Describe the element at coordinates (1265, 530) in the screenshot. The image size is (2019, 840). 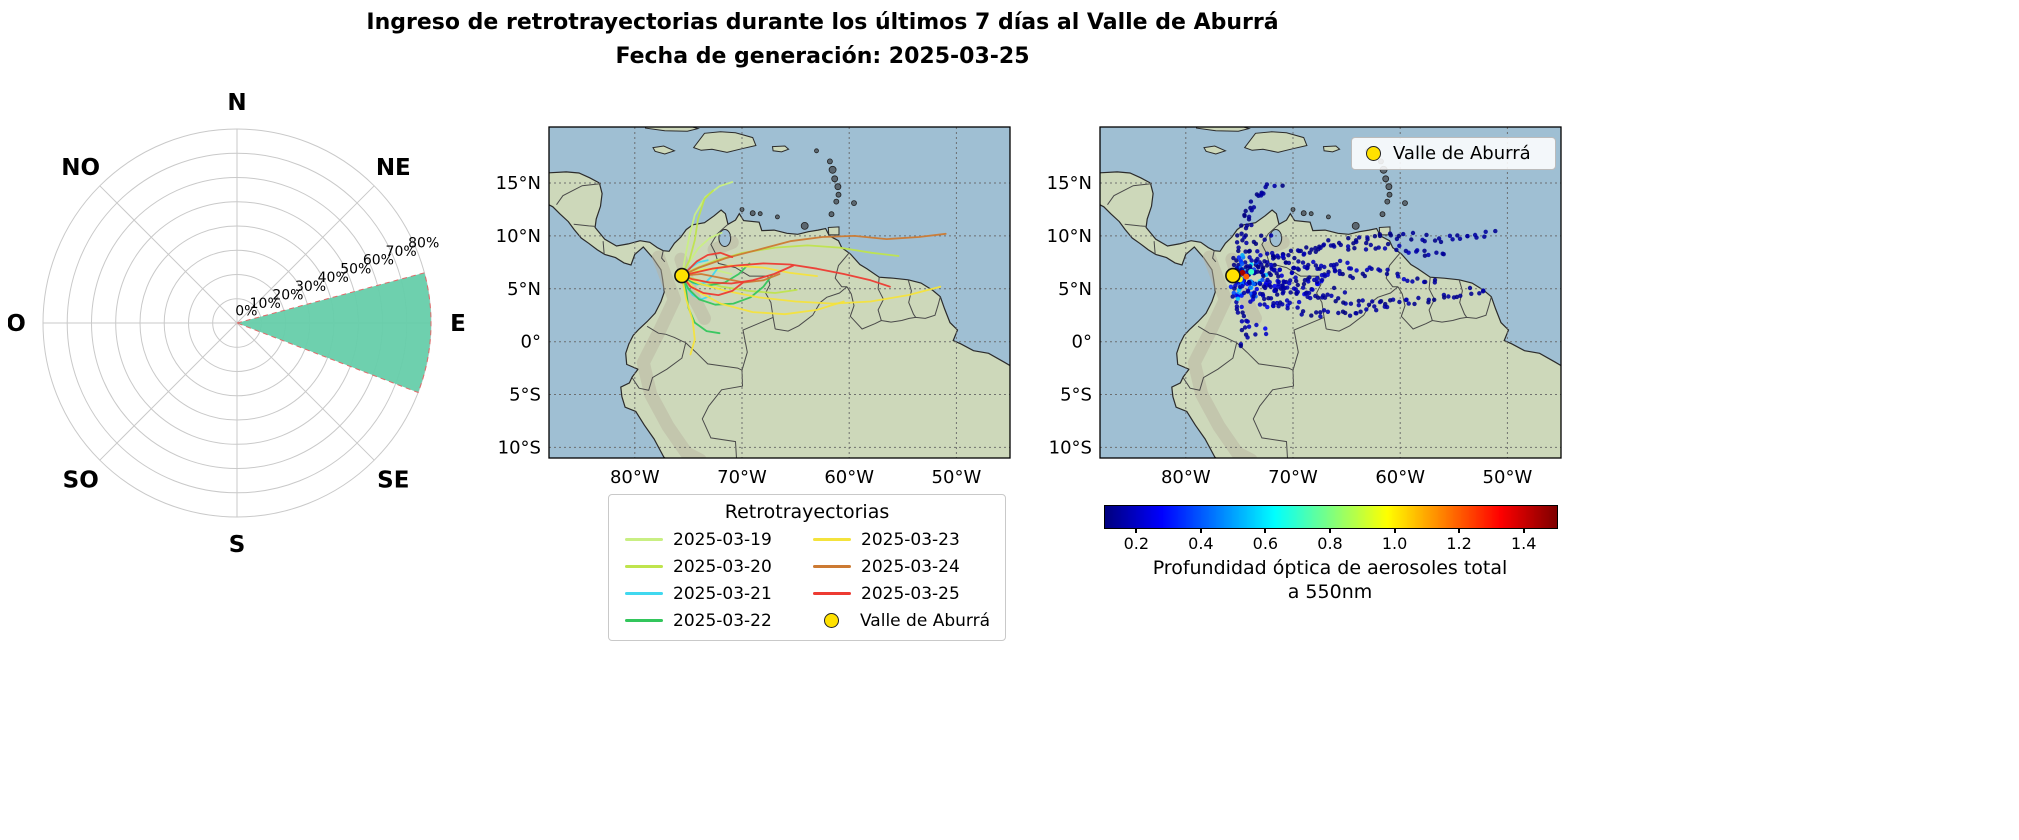
I see `colorbar-tick` at that location.